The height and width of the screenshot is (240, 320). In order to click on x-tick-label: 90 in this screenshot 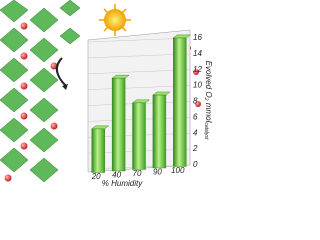, I will do `click(157, 172)`.